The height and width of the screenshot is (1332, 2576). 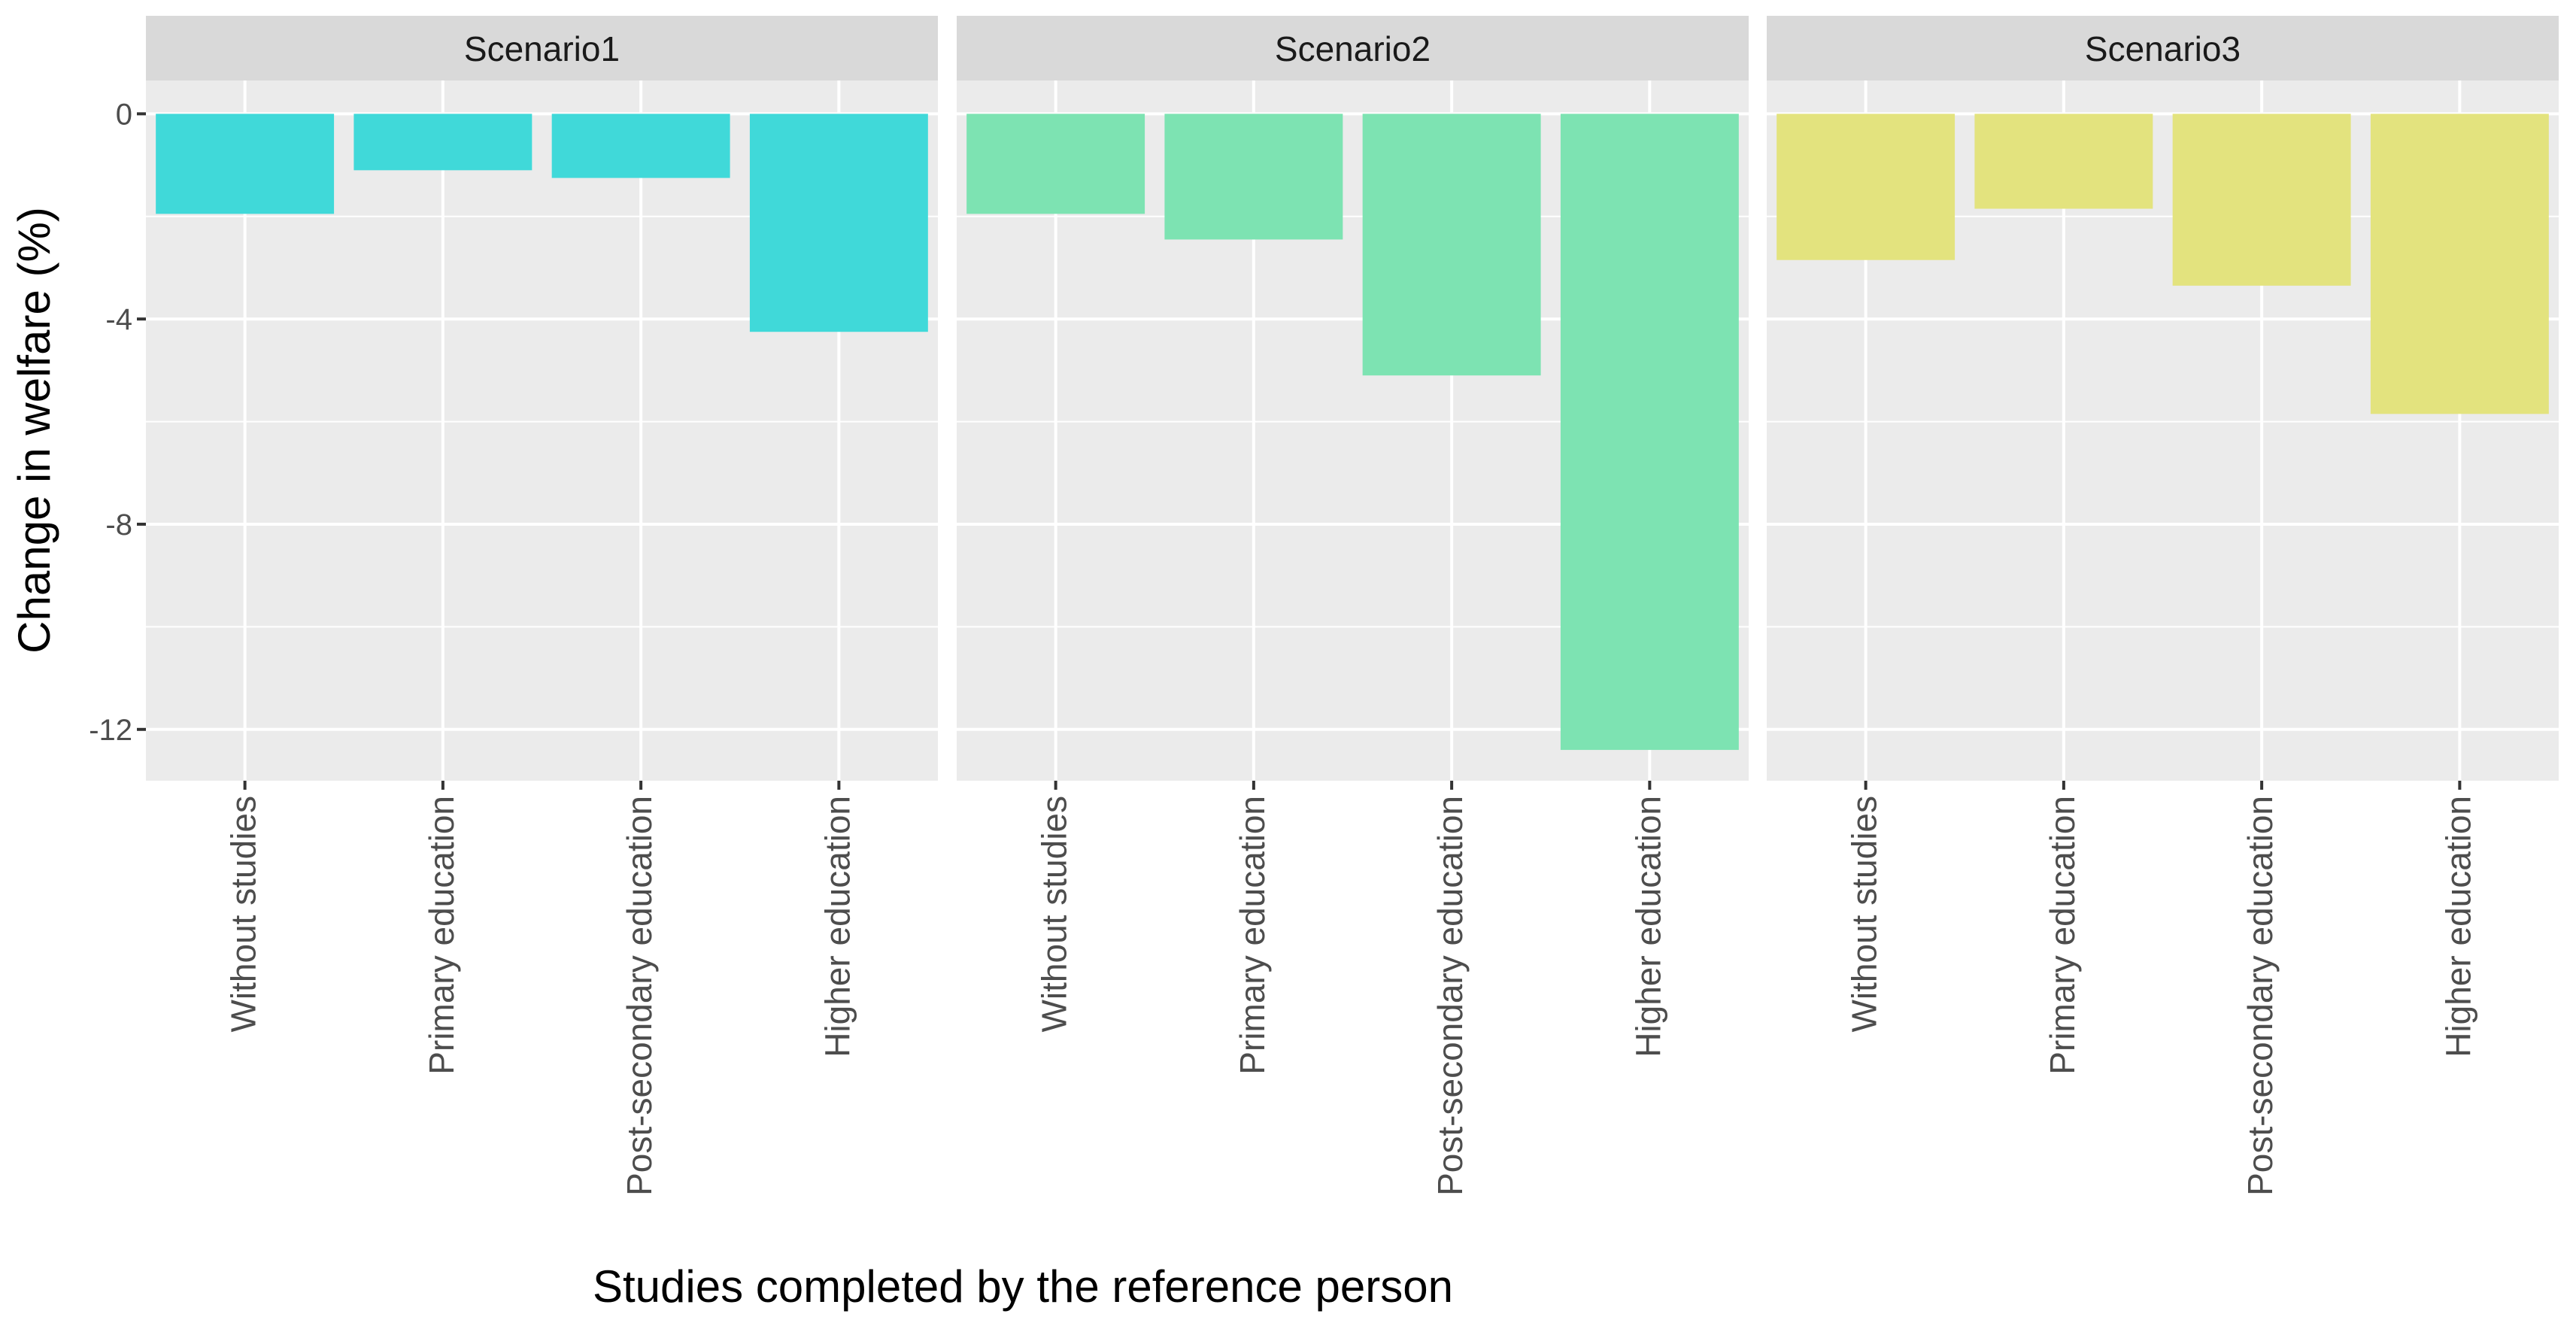 I want to click on facet-strip-label: Scenario2, so click(x=1353, y=48).